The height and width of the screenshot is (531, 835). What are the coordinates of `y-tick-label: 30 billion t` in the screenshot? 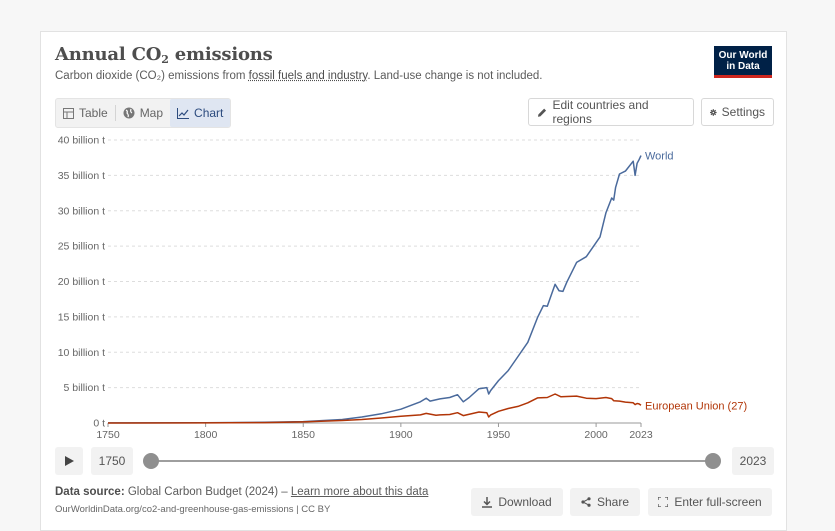 It's located at (81, 211).